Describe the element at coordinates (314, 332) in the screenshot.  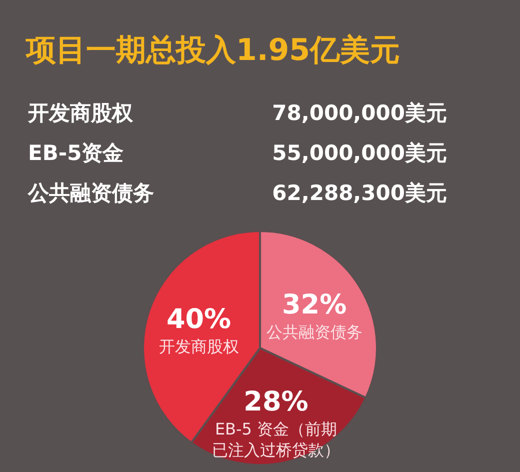
I see `slice-label: 公共融资债务` at that location.